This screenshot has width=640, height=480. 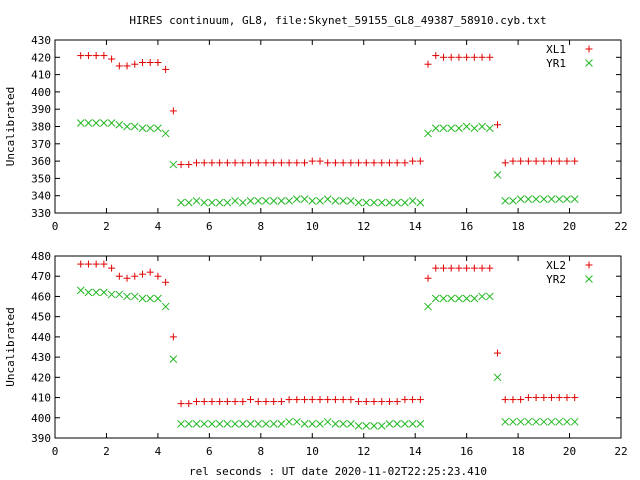 What do you see at coordinates (589, 279) in the screenshot?
I see `legend-marker-d2` at bounding box center [589, 279].